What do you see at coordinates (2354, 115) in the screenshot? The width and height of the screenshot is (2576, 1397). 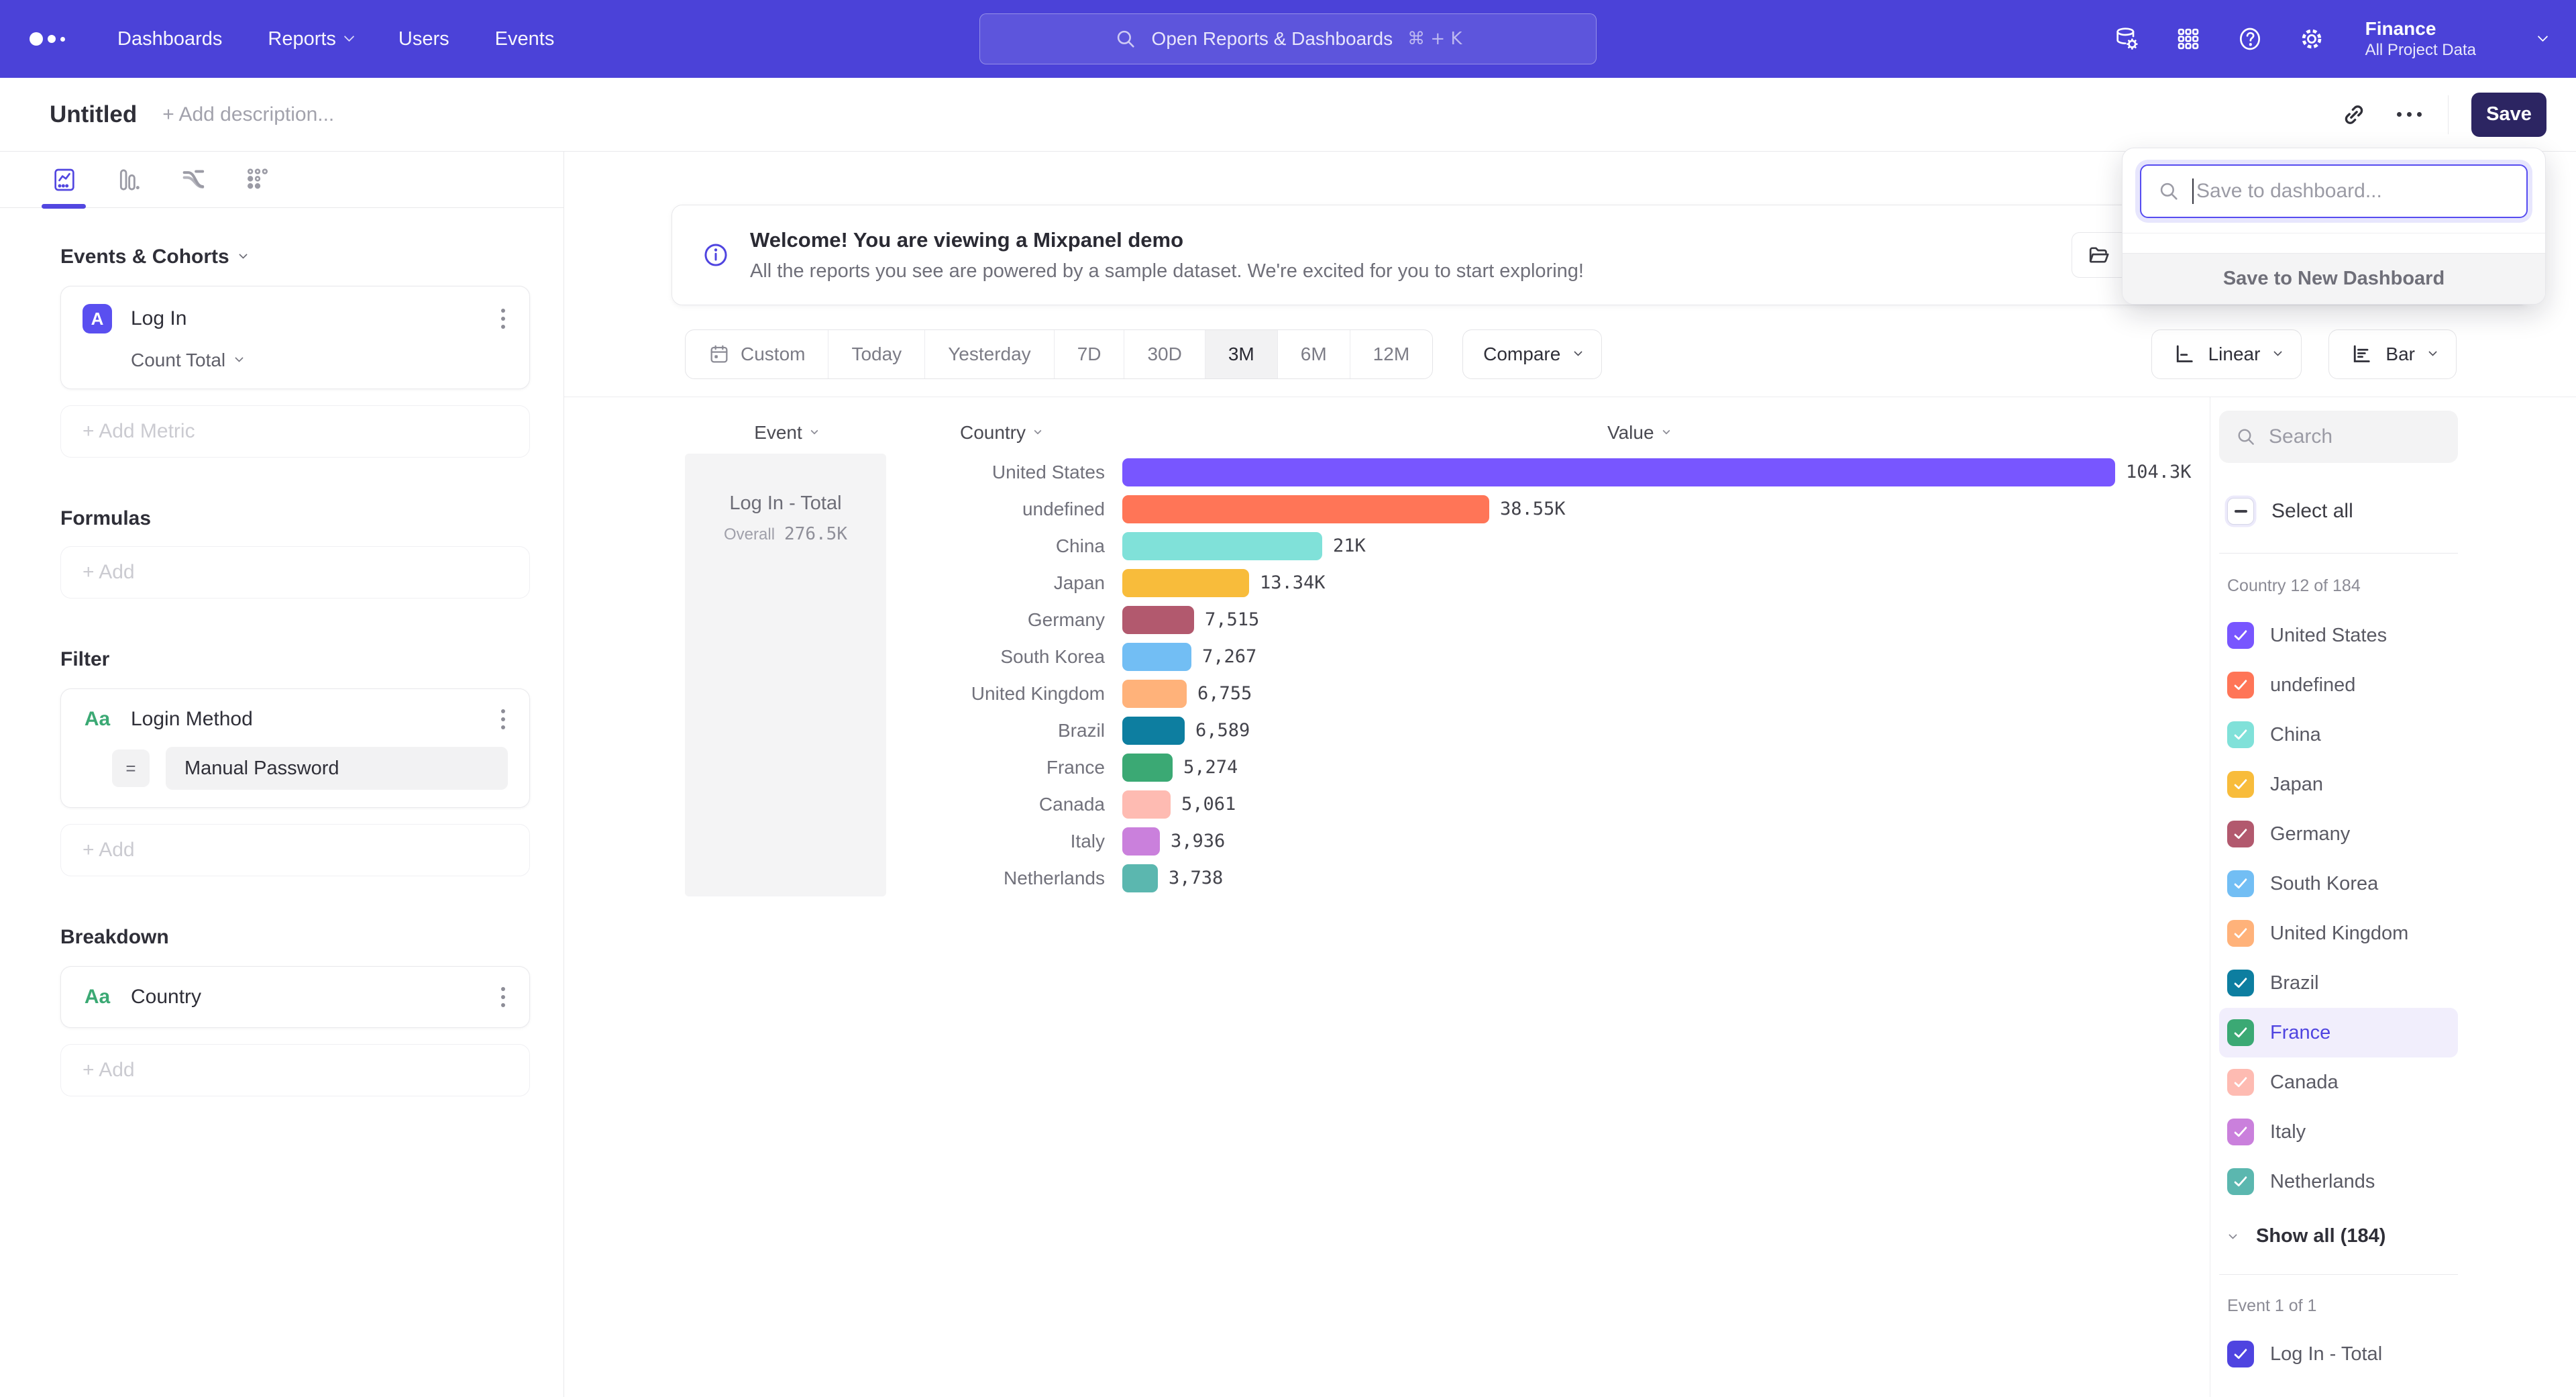 I see `copy-link-button` at bounding box center [2354, 115].